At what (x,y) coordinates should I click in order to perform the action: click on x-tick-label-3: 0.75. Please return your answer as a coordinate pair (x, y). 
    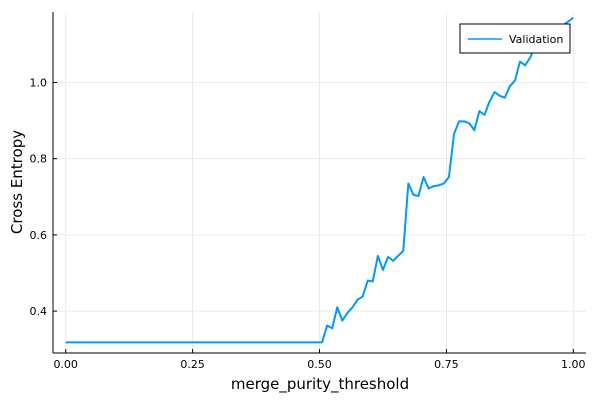
    Looking at the image, I should click on (446, 364).